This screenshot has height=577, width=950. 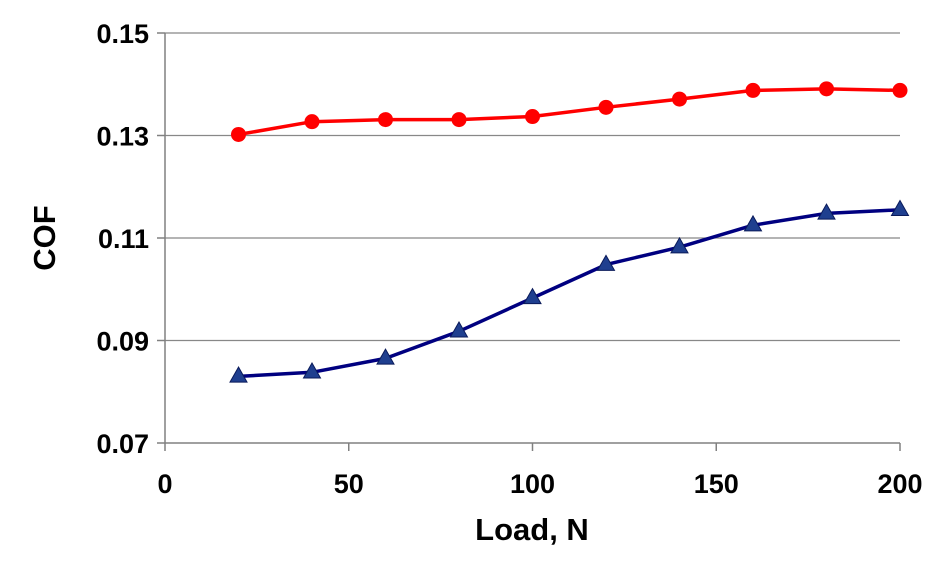 What do you see at coordinates (532, 529) in the screenshot?
I see `x-axis-title: Load, N` at bounding box center [532, 529].